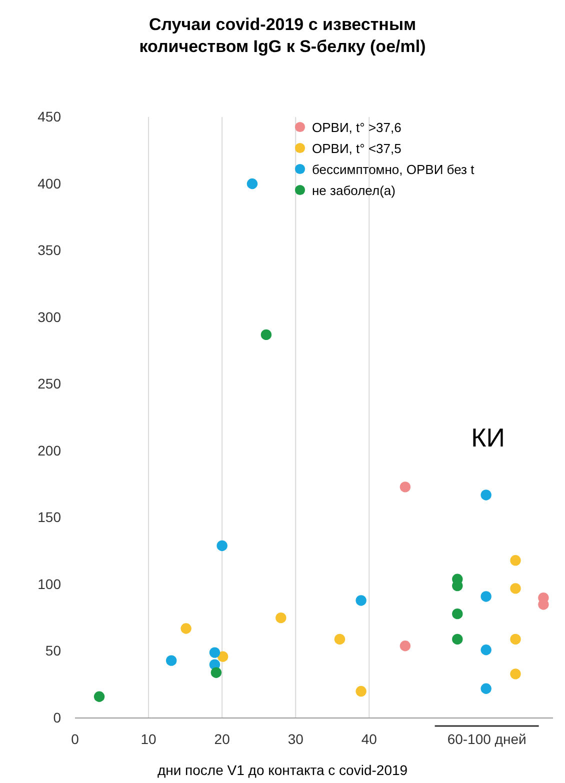  What do you see at coordinates (50, 450) in the screenshot?
I see `y-tick-label: 200` at bounding box center [50, 450].